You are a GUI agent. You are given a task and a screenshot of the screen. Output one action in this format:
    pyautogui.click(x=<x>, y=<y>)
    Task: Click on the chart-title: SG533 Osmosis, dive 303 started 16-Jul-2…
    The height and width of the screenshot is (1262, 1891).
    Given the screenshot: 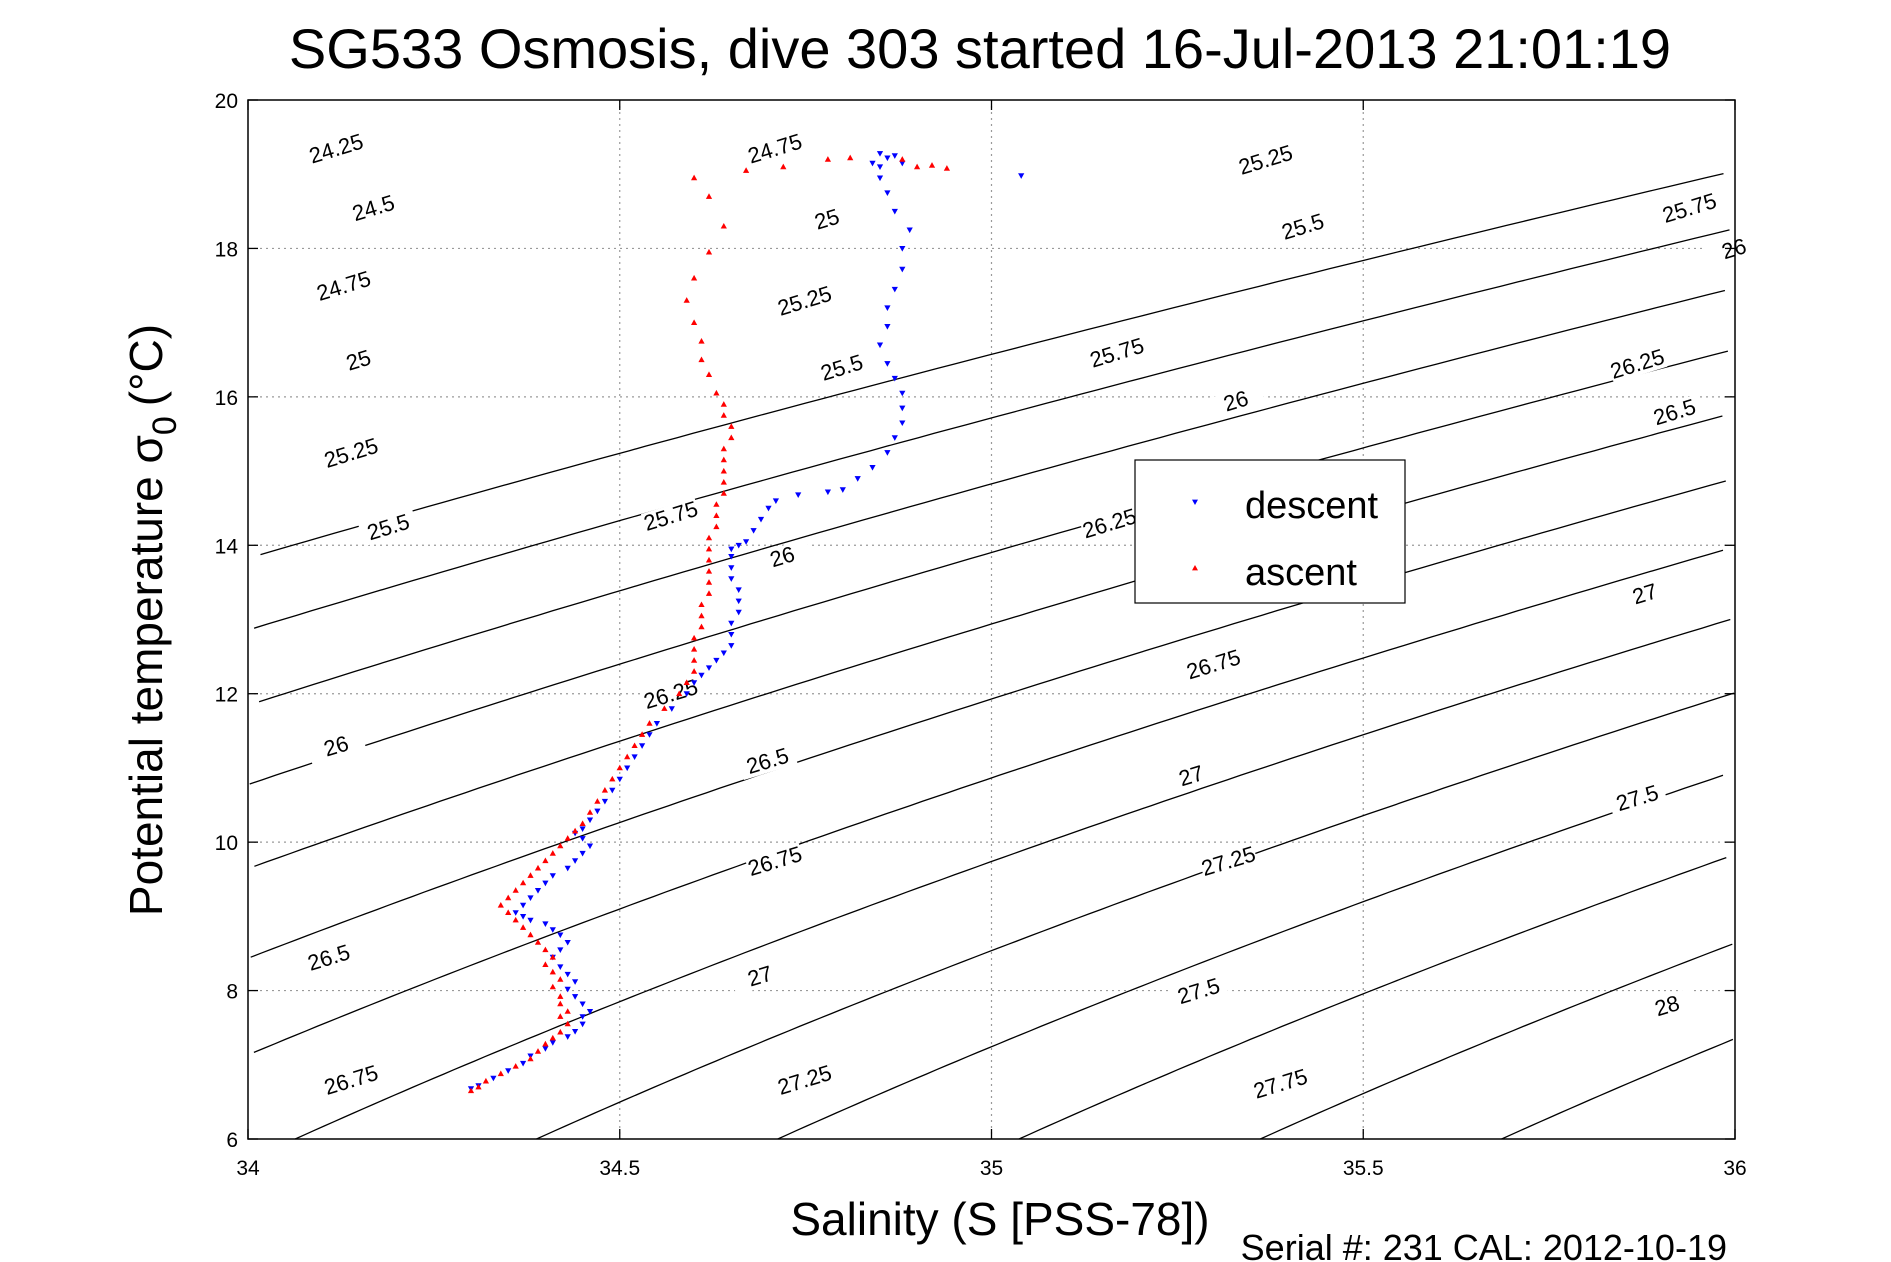 What is the action you would take?
    pyautogui.click(x=980, y=48)
    